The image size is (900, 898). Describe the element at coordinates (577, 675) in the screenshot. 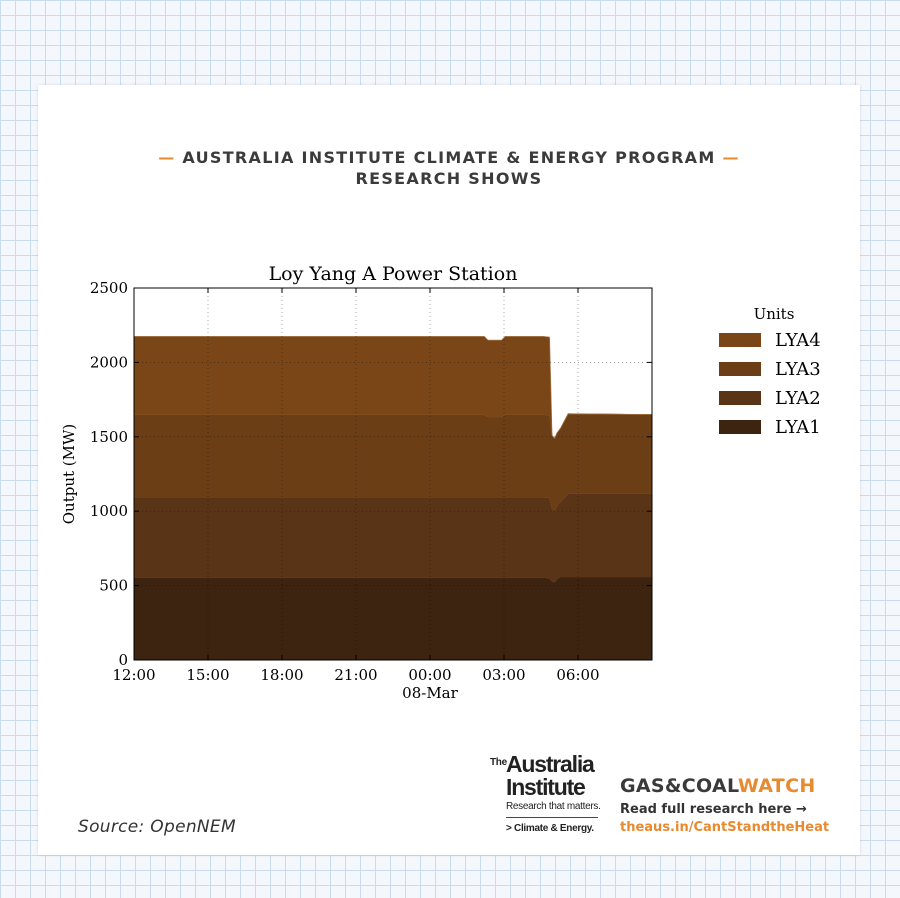

I see `x-tick-label: 06:00` at that location.